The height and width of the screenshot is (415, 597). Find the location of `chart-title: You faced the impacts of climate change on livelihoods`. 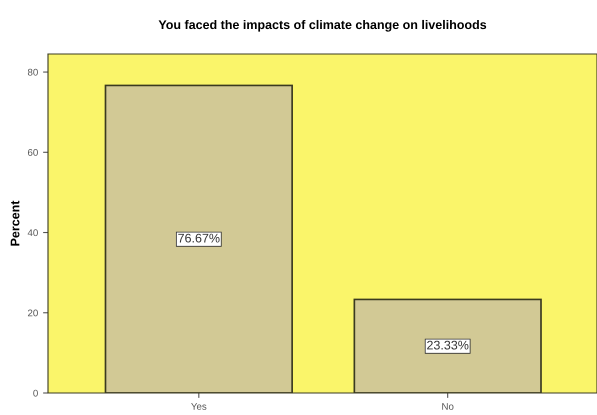

chart-title: You faced the impacts of climate change on livelihoods is located at coordinates (322, 26).